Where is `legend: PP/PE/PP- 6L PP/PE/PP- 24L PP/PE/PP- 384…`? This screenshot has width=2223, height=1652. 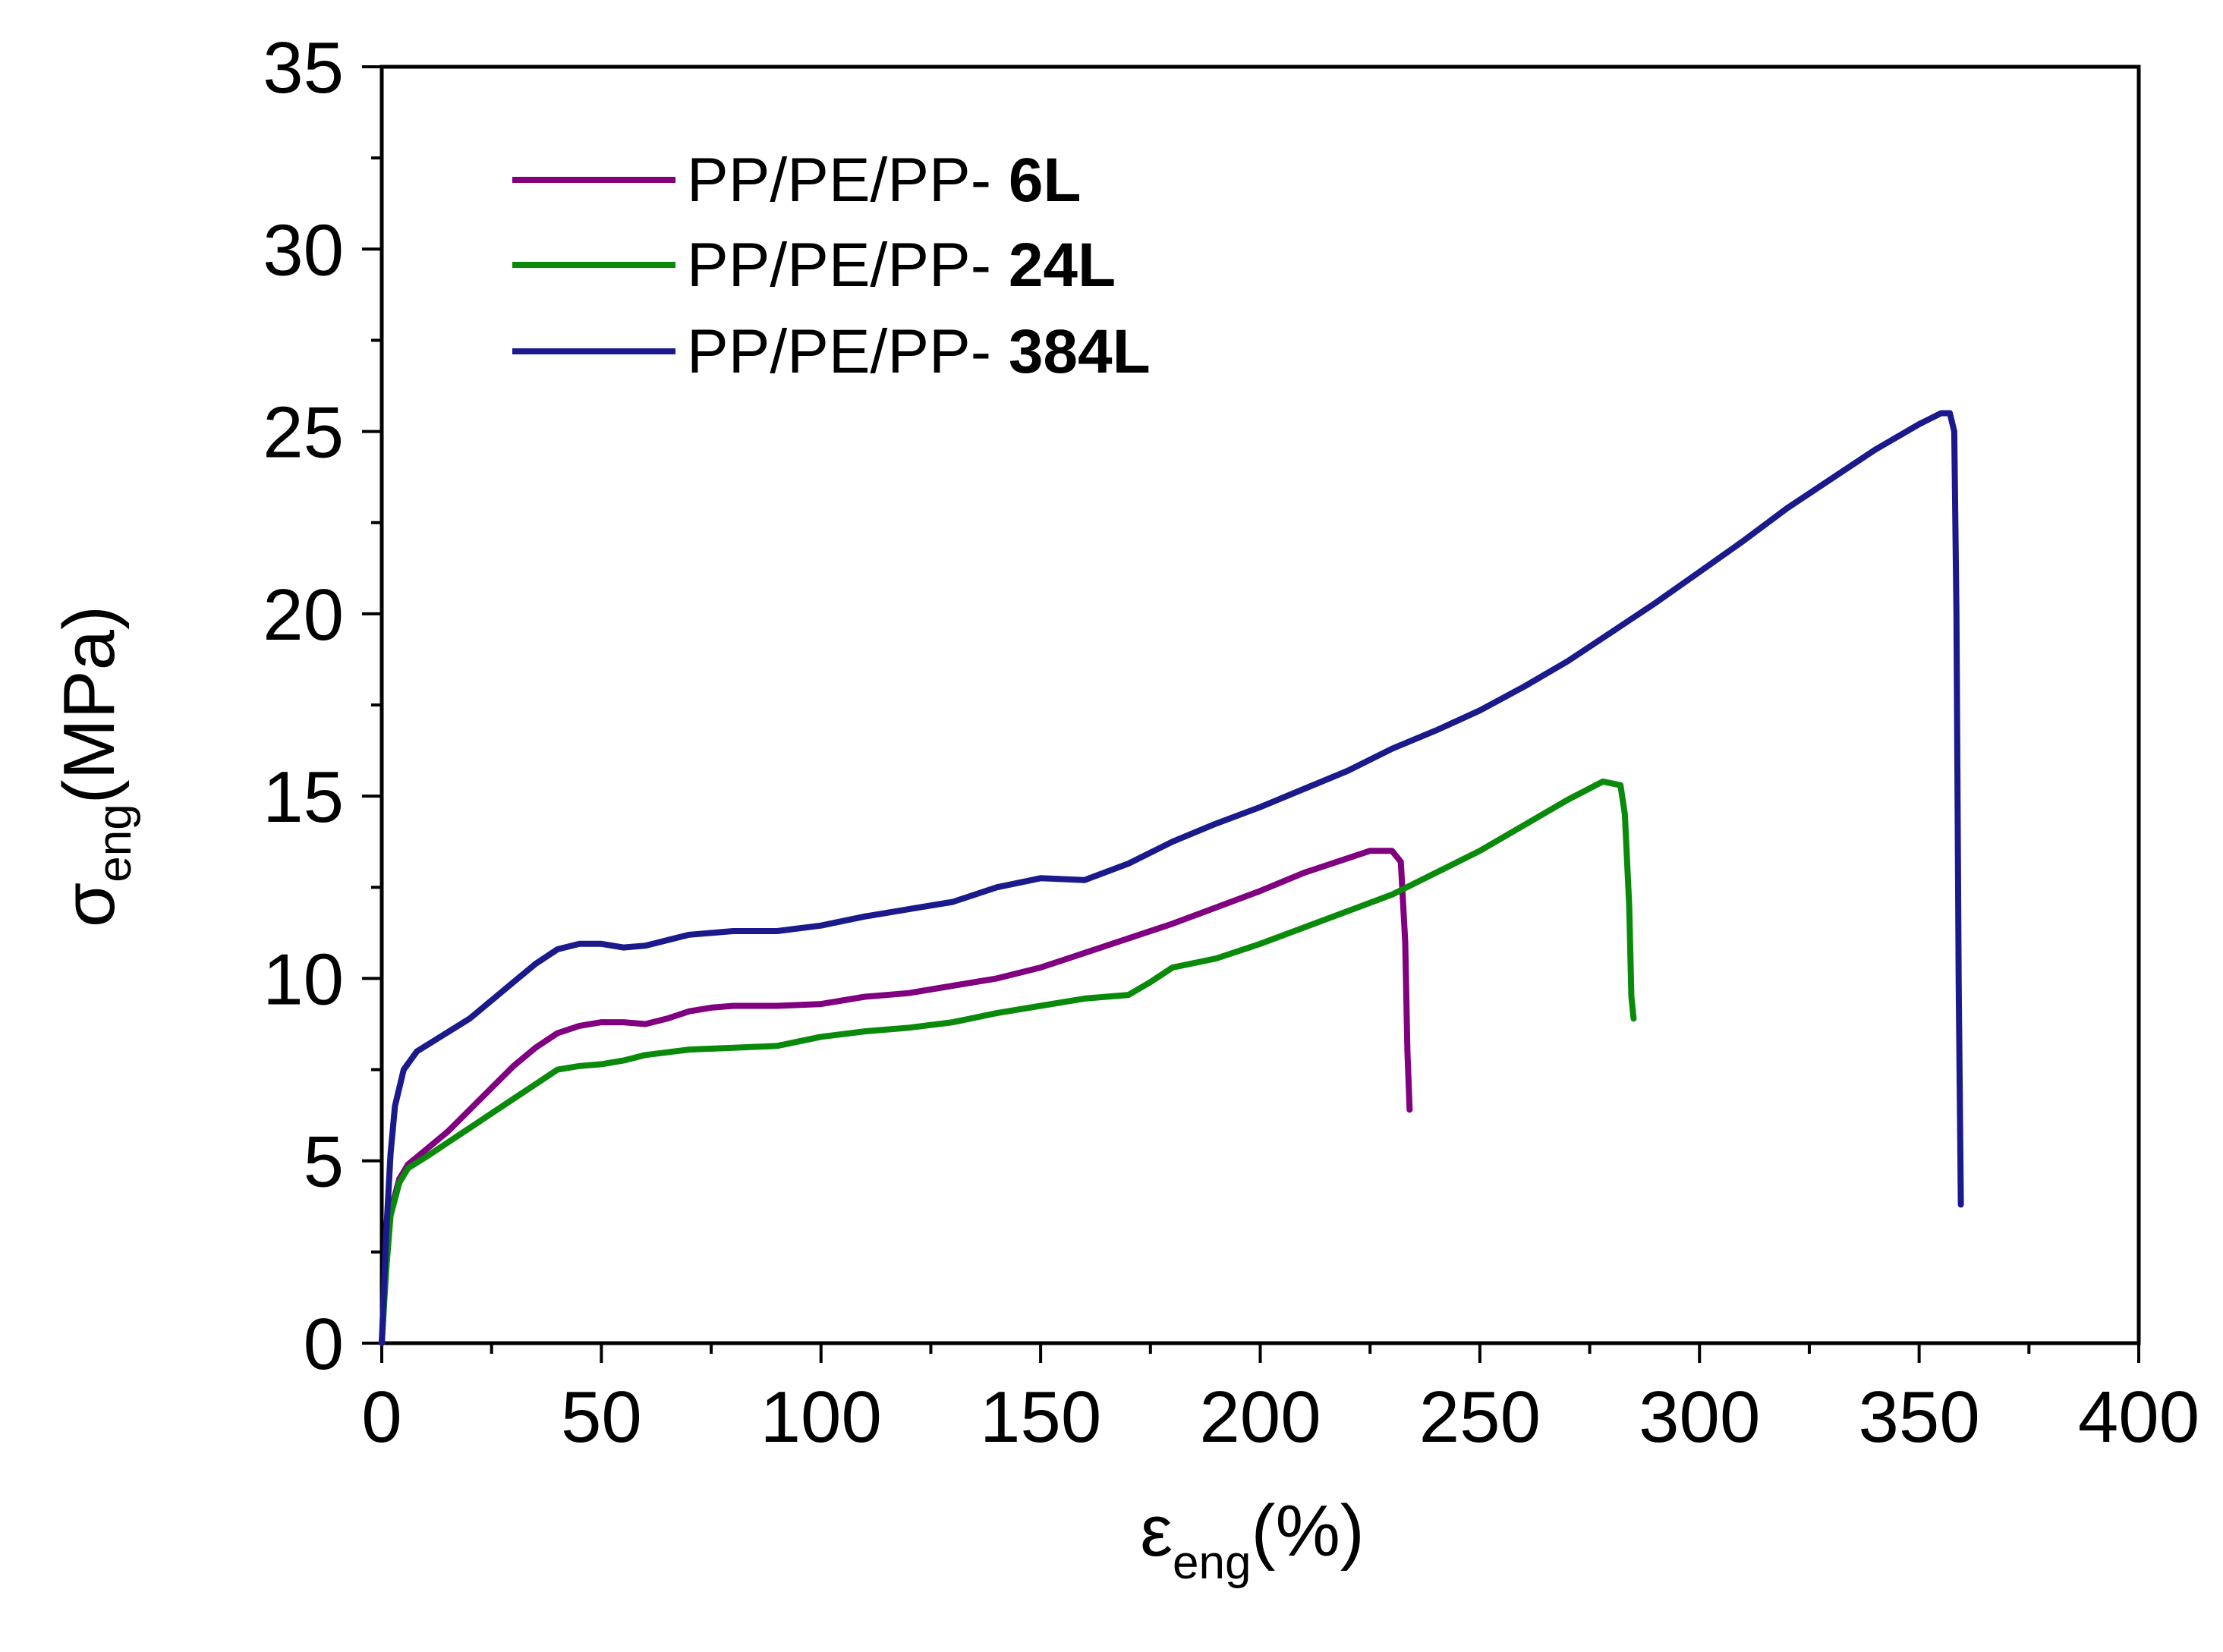 legend: PP/PE/PP- 6L PP/PE/PP- 24L PP/PE/PP- 384… is located at coordinates (831, 266).